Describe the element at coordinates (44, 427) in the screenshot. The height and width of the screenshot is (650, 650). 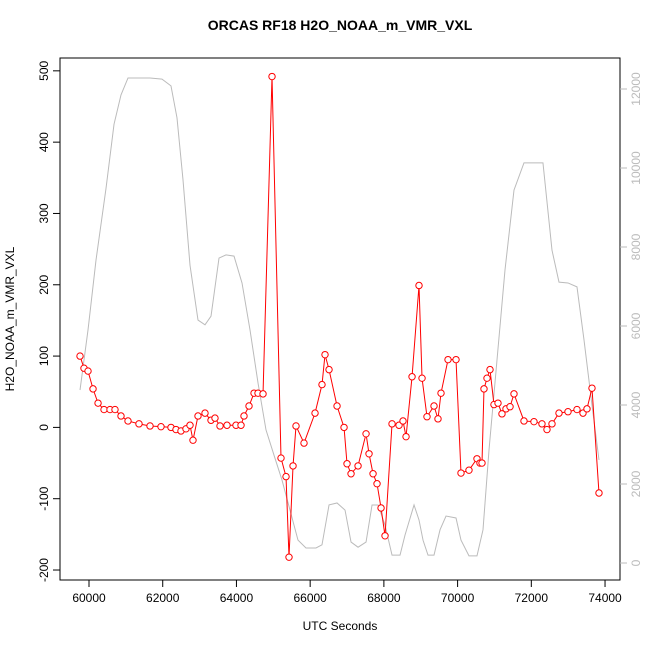
I see `y-tick-label: 0` at that location.